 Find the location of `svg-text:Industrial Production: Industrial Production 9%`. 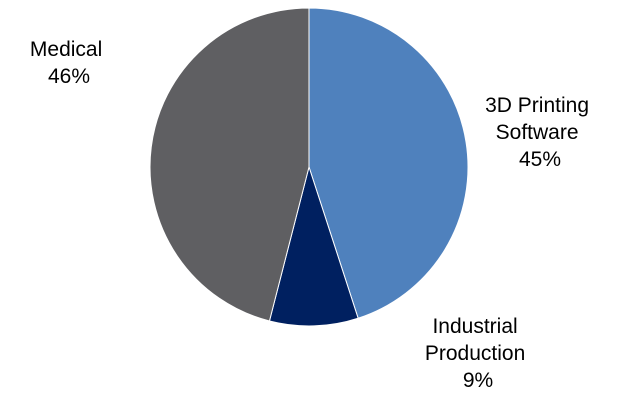

svg-text:Industrial Production: Industrial Production 9% is located at coordinates (478, 353).